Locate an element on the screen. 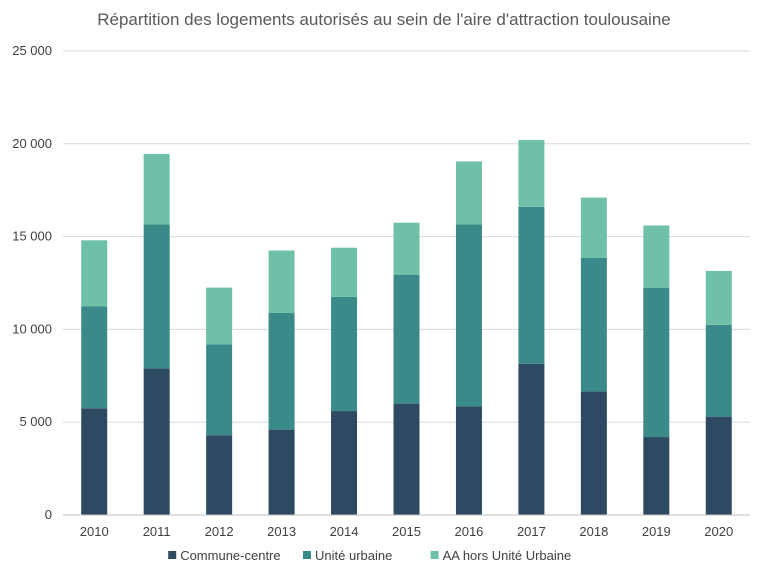 This screenshot has height=581, width=768. legend-label: Commune-centre is located at coordinates (230, 555).